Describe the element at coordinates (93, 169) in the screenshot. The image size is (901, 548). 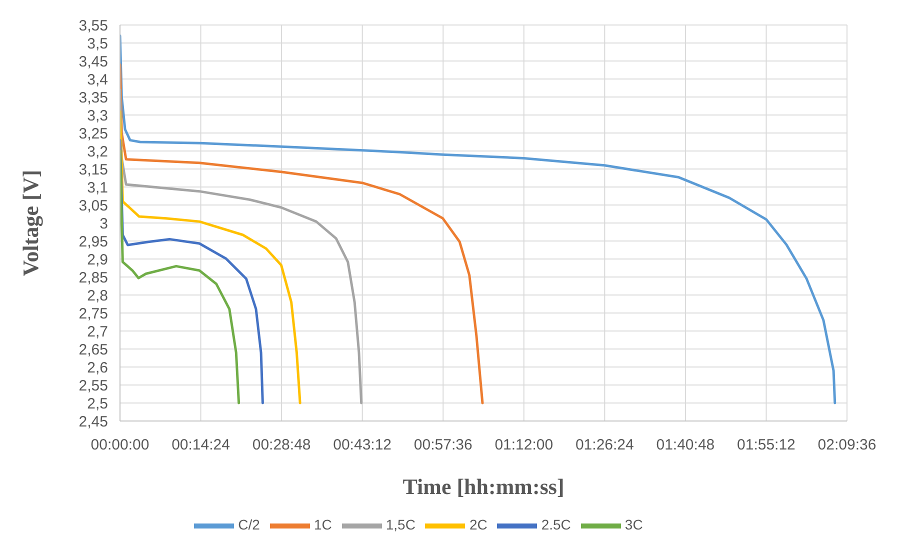
I see `y-tick-label: 3,15` at that location.